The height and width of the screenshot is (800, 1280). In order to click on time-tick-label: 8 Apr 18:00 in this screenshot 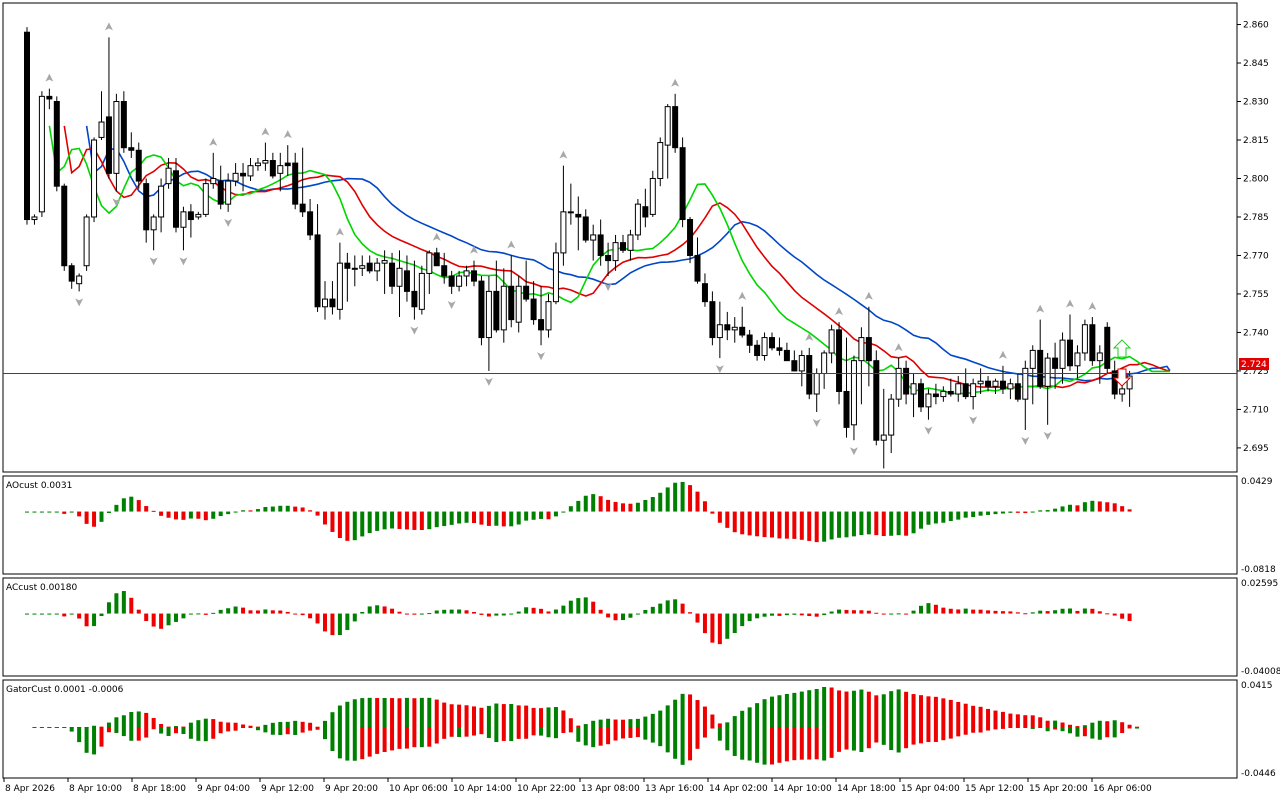, I will do `click(159, 789)`.